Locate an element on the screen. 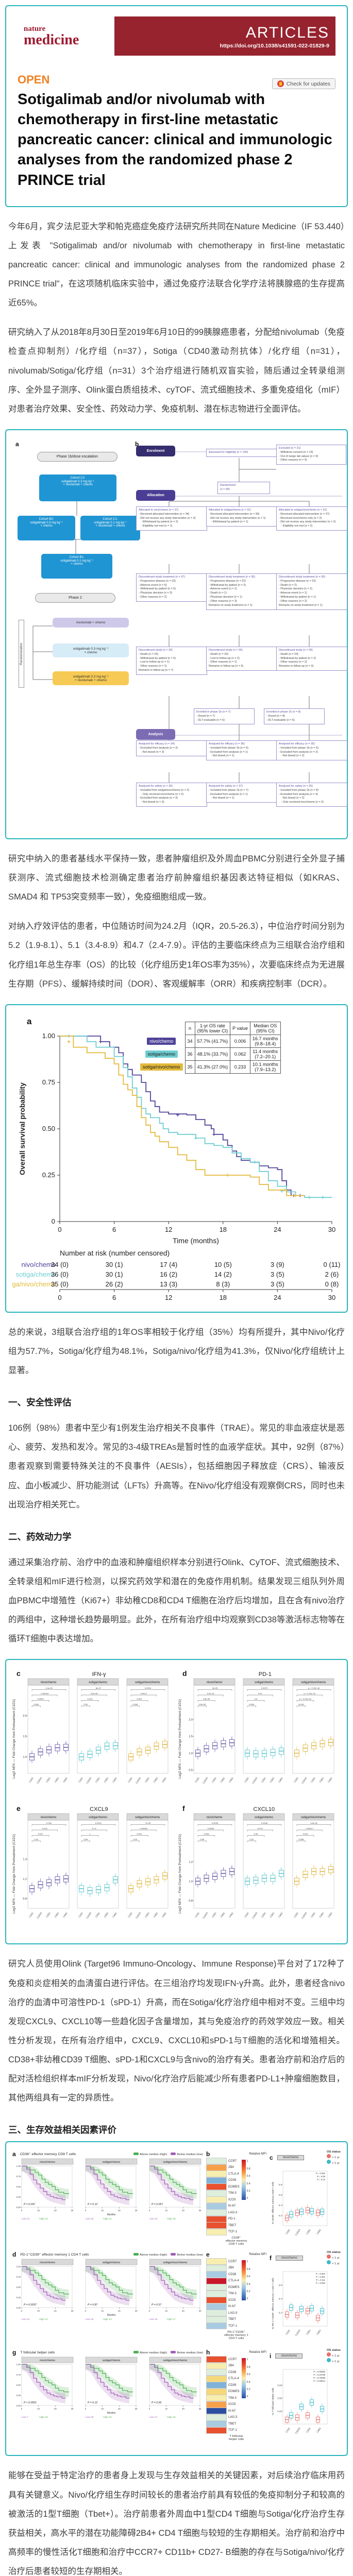  km-legend-chip: nivo/chemo is located at coordinates (161, 1041).